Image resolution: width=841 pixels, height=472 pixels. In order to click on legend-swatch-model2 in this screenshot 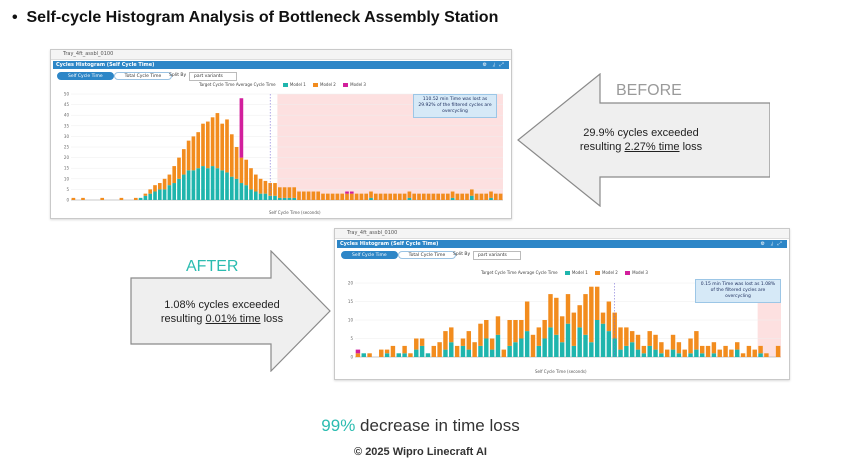, I will do `click(316, 85)`.